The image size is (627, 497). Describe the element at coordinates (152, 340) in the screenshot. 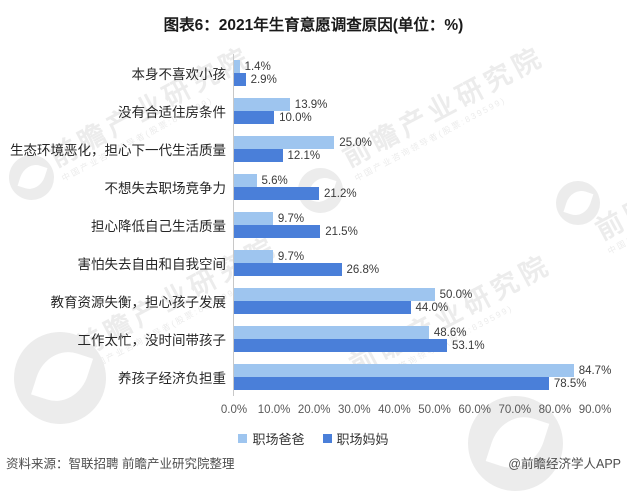

I see `category-label: 工作太忙，没时间带孩子` at that location.